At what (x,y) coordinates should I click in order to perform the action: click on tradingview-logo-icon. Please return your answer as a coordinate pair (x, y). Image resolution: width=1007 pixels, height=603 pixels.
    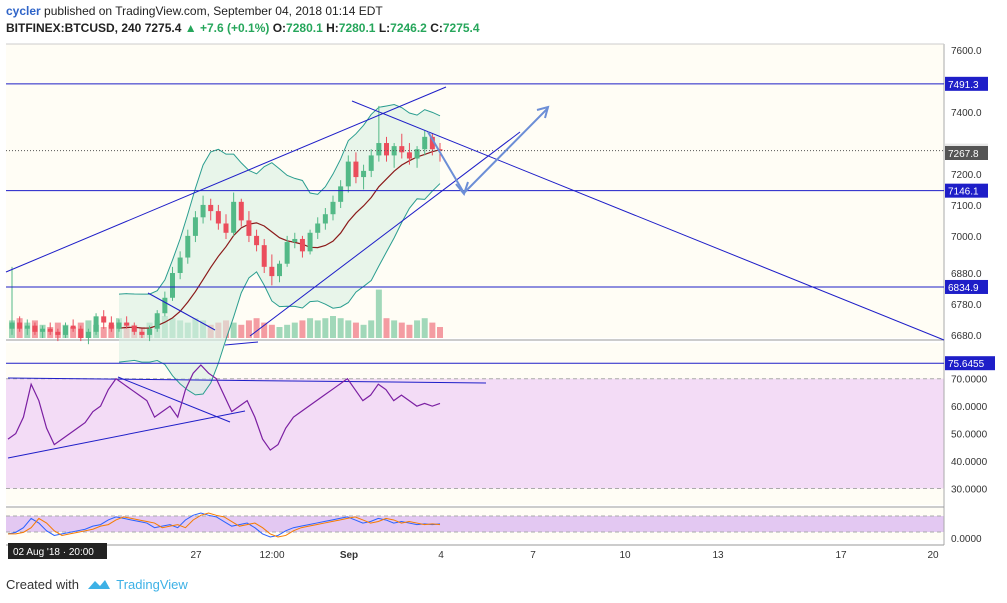
    Looking at the image, I should click on (98, 584).